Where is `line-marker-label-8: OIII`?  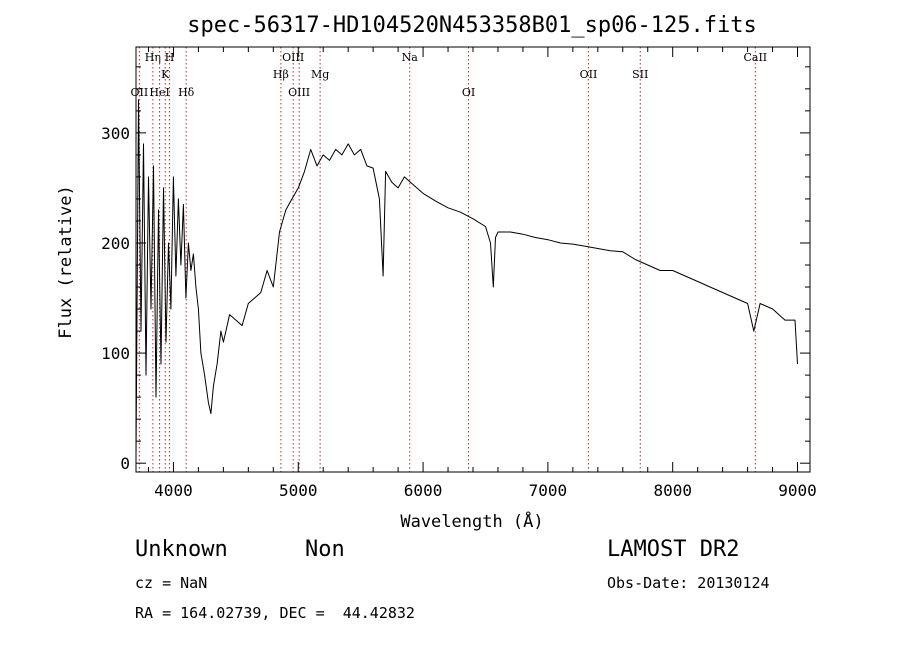 line-marker-label-8: OIII is located at coordinates (299, 92).